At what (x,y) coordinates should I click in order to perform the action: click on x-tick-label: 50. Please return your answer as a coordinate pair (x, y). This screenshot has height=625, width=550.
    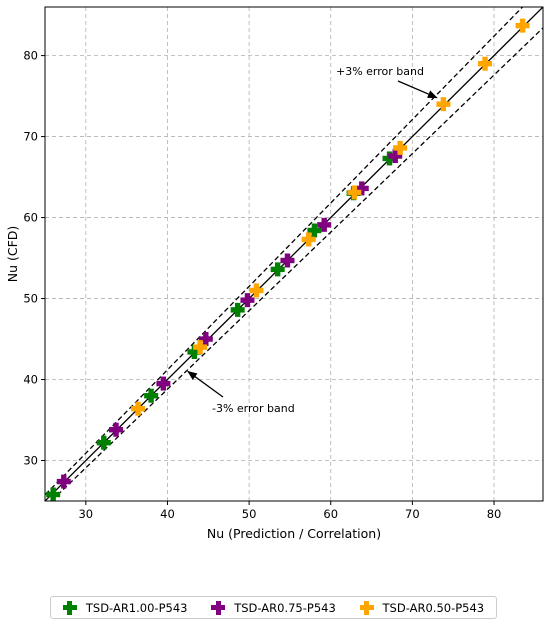
    Looking at the image, I should click on (249, 514).